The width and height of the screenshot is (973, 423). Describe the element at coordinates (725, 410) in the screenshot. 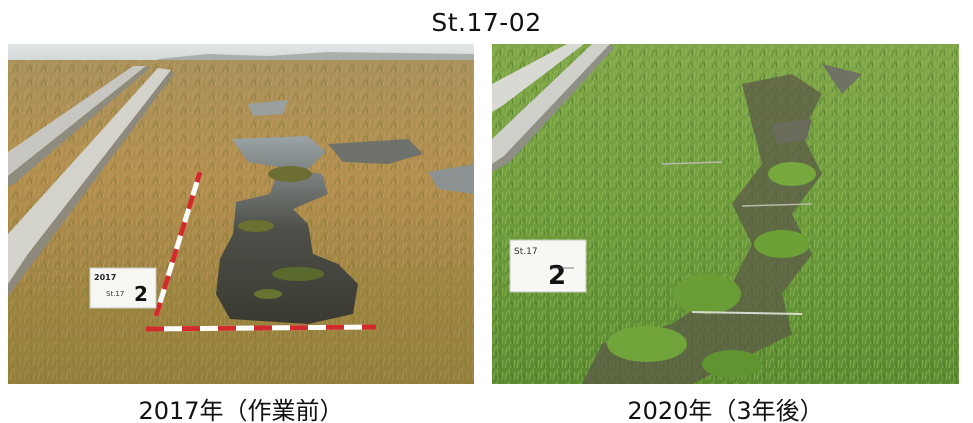

I see `caption-2020: 2020年（3年後）` at that location.